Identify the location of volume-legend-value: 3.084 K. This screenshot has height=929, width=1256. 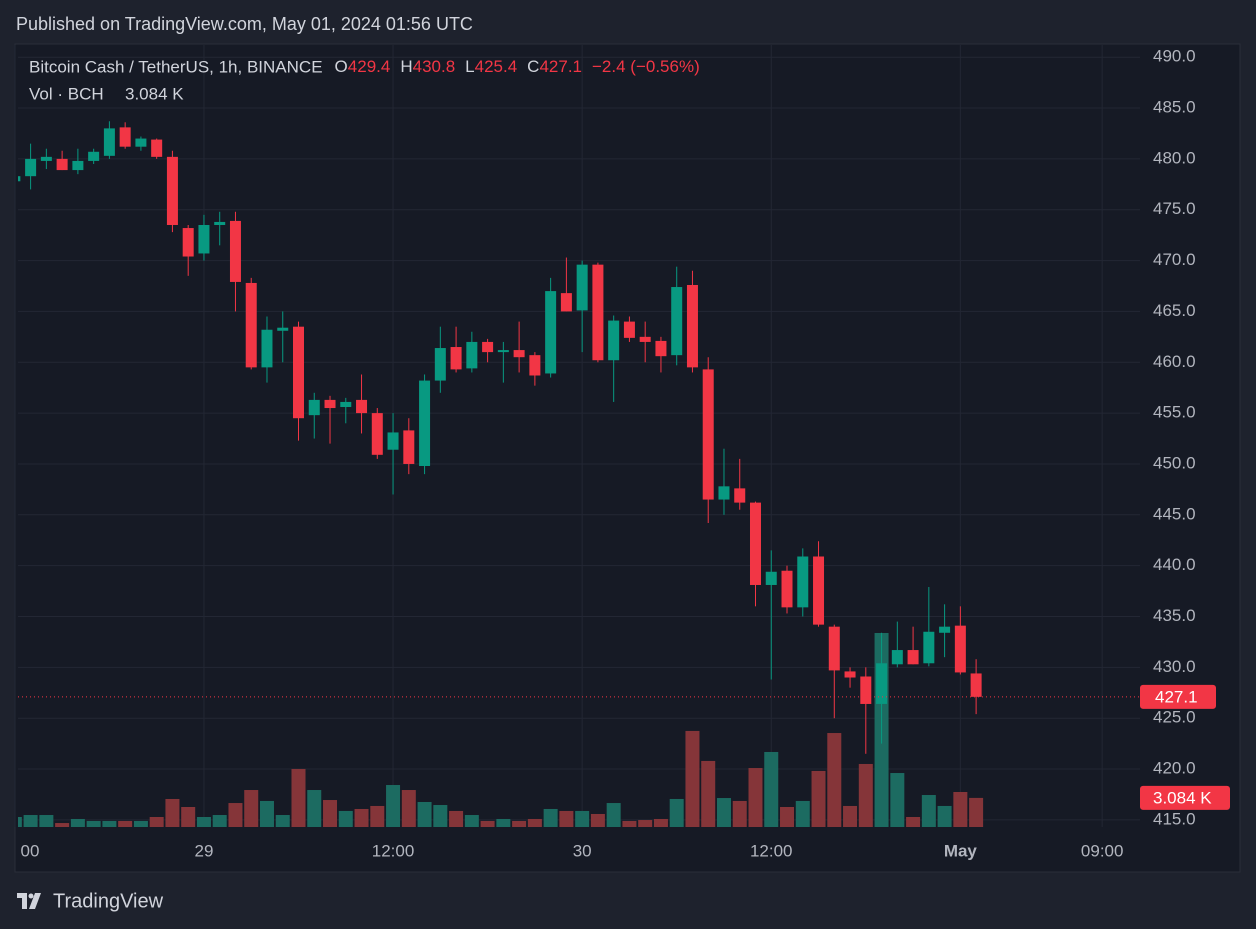
(154, 93).